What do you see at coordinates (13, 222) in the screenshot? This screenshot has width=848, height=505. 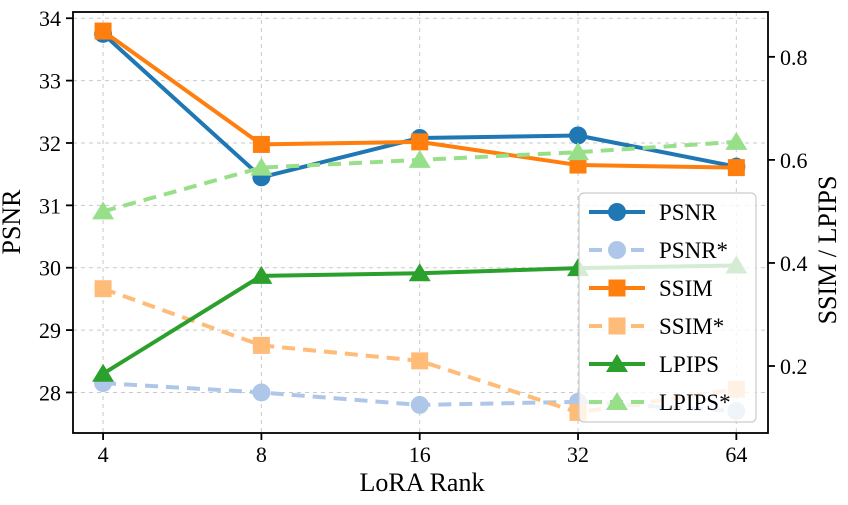 I see `left-axis-title: PSNR` at bounding box center [13, 222].